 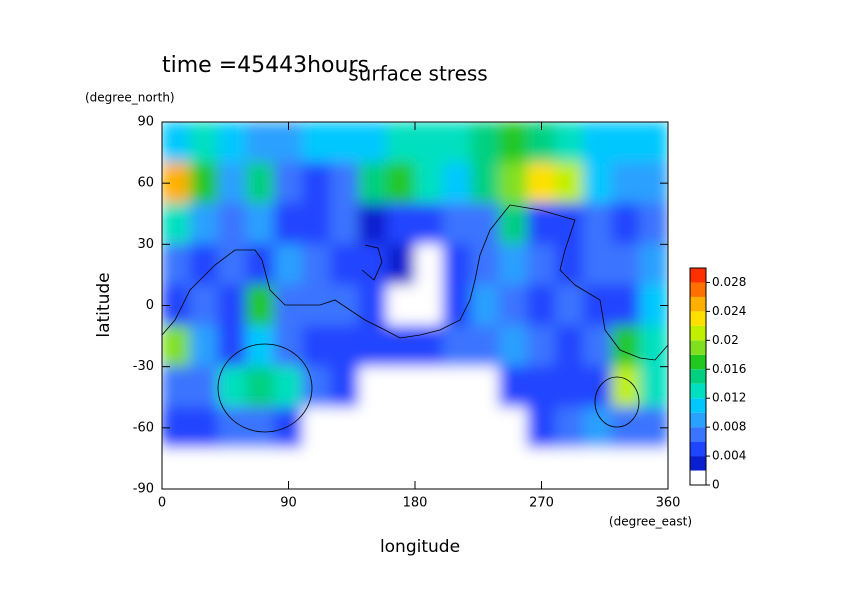 What do you see at coordinates (729, 311) in the screenshot?
I see `colorbar-tick-label: 0.024` at bounding box center [729, 311].